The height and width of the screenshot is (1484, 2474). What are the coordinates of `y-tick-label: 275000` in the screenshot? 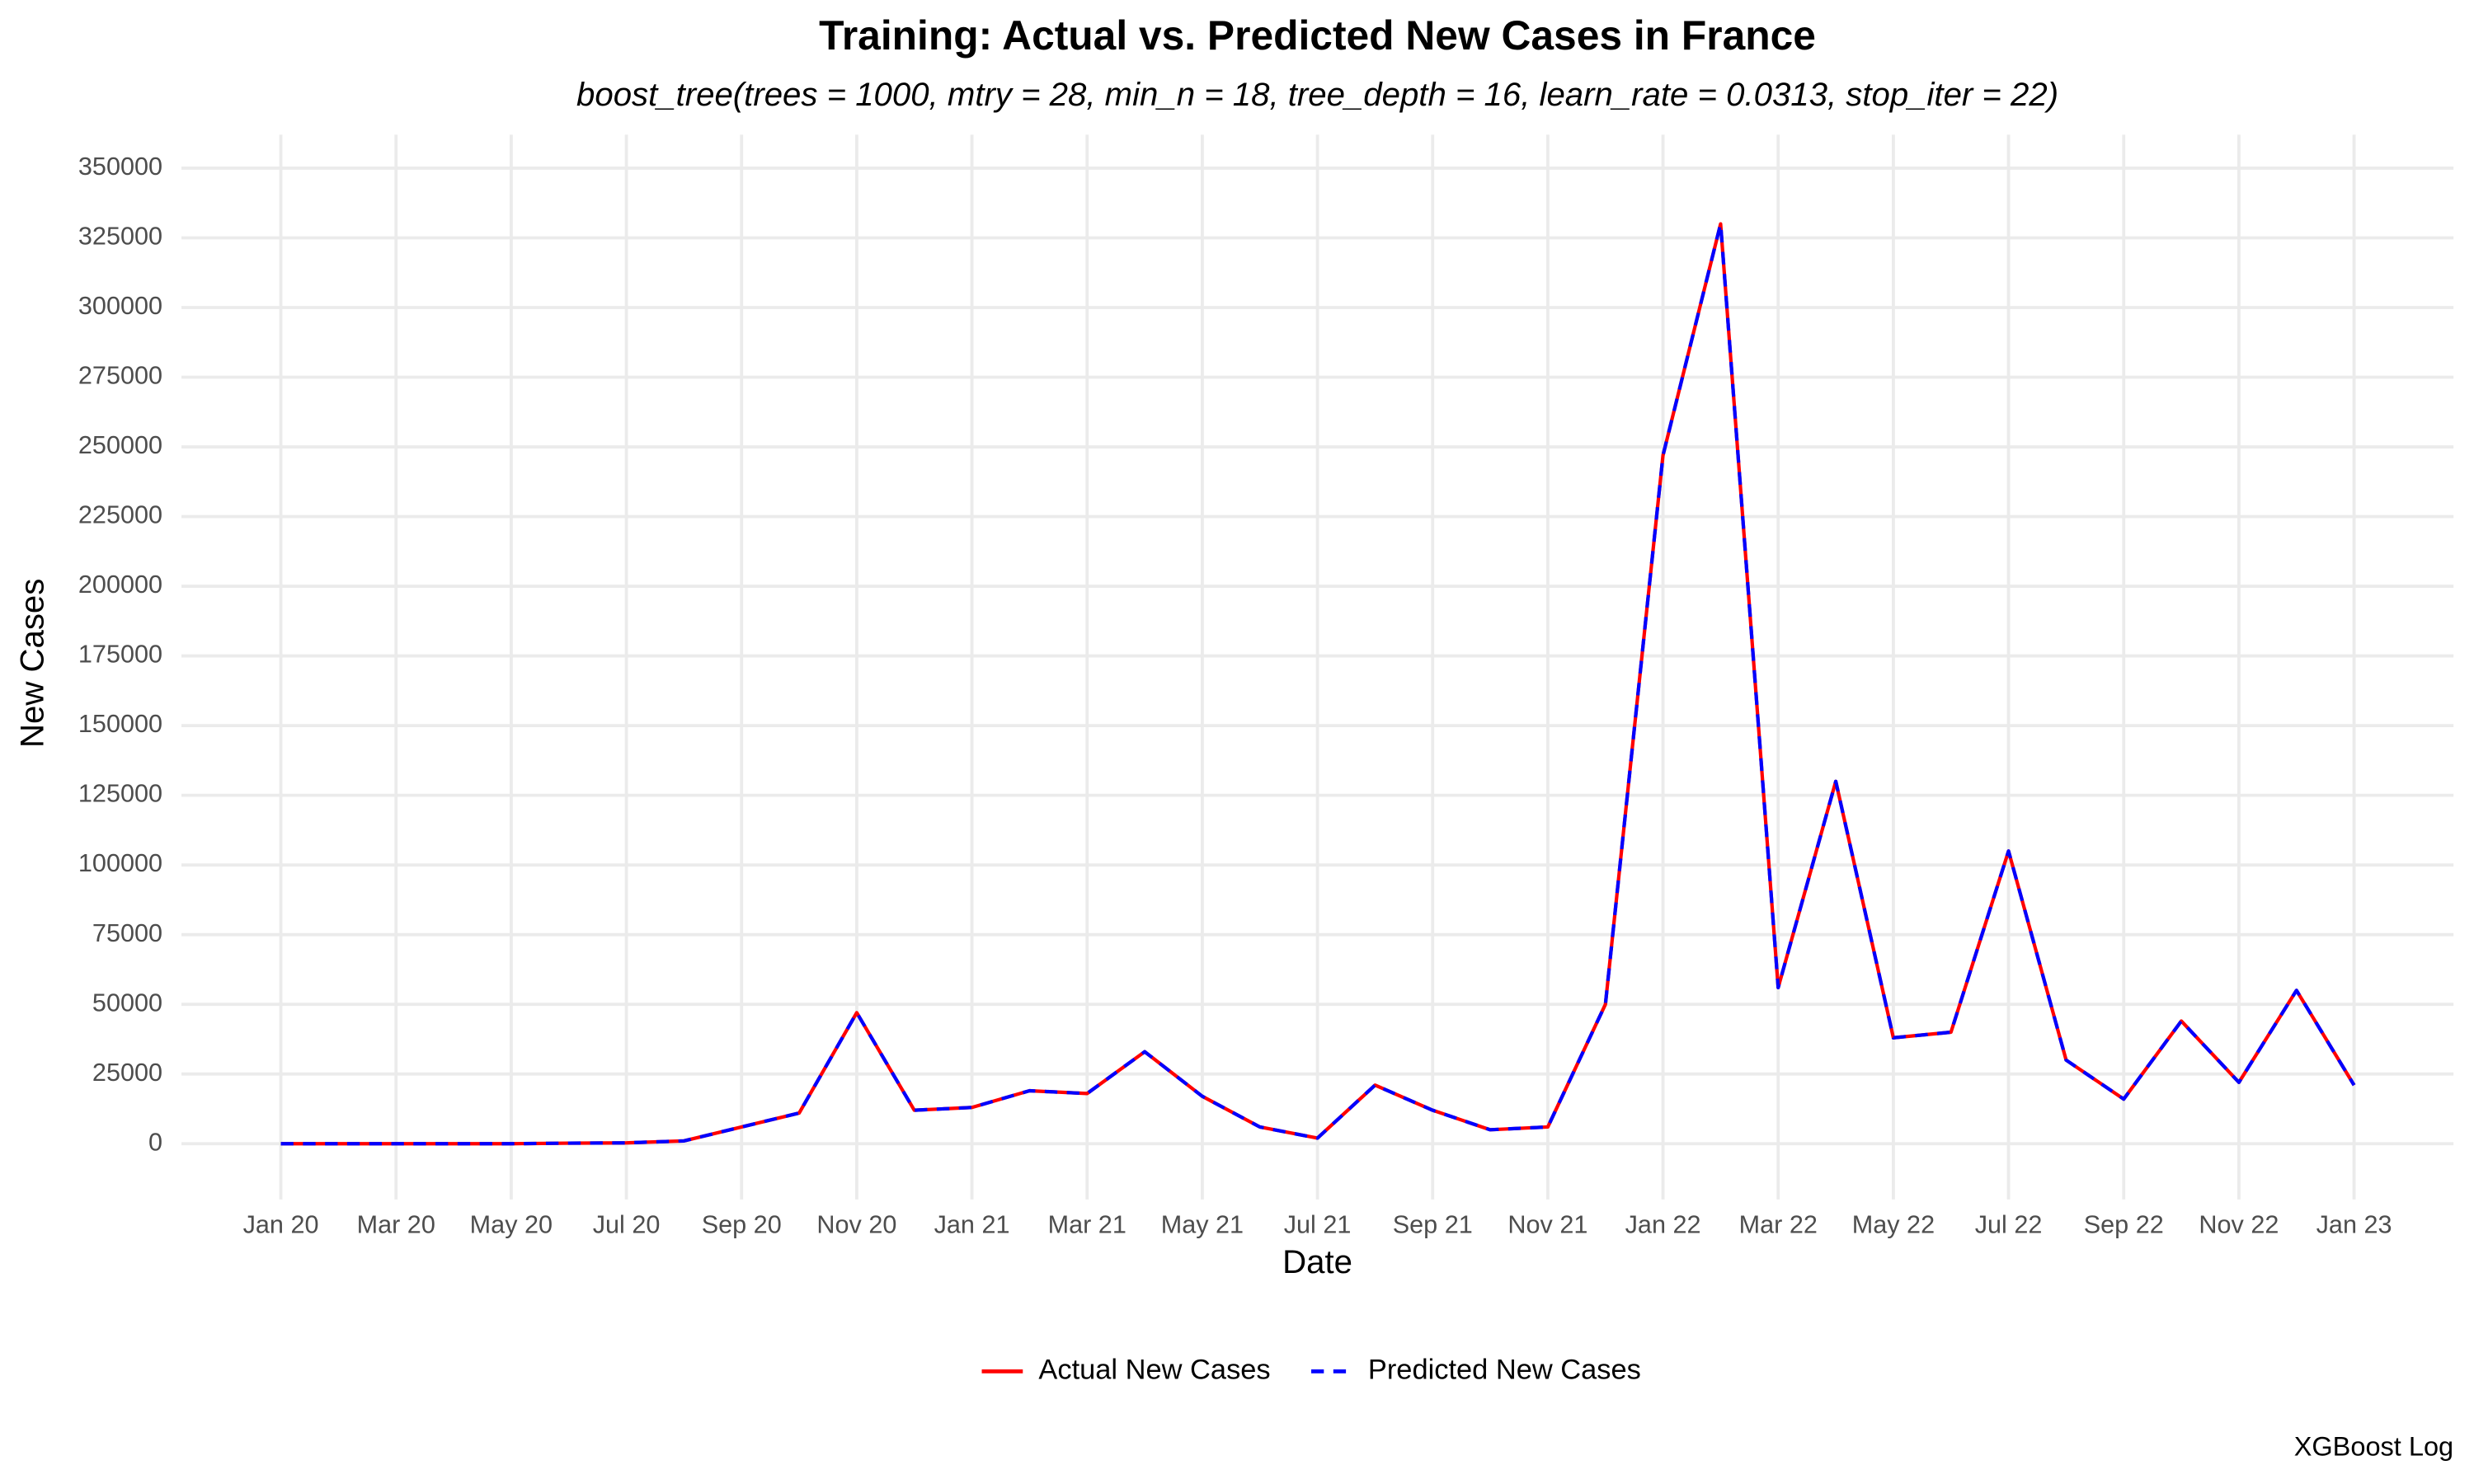 It's located at (120, 376).